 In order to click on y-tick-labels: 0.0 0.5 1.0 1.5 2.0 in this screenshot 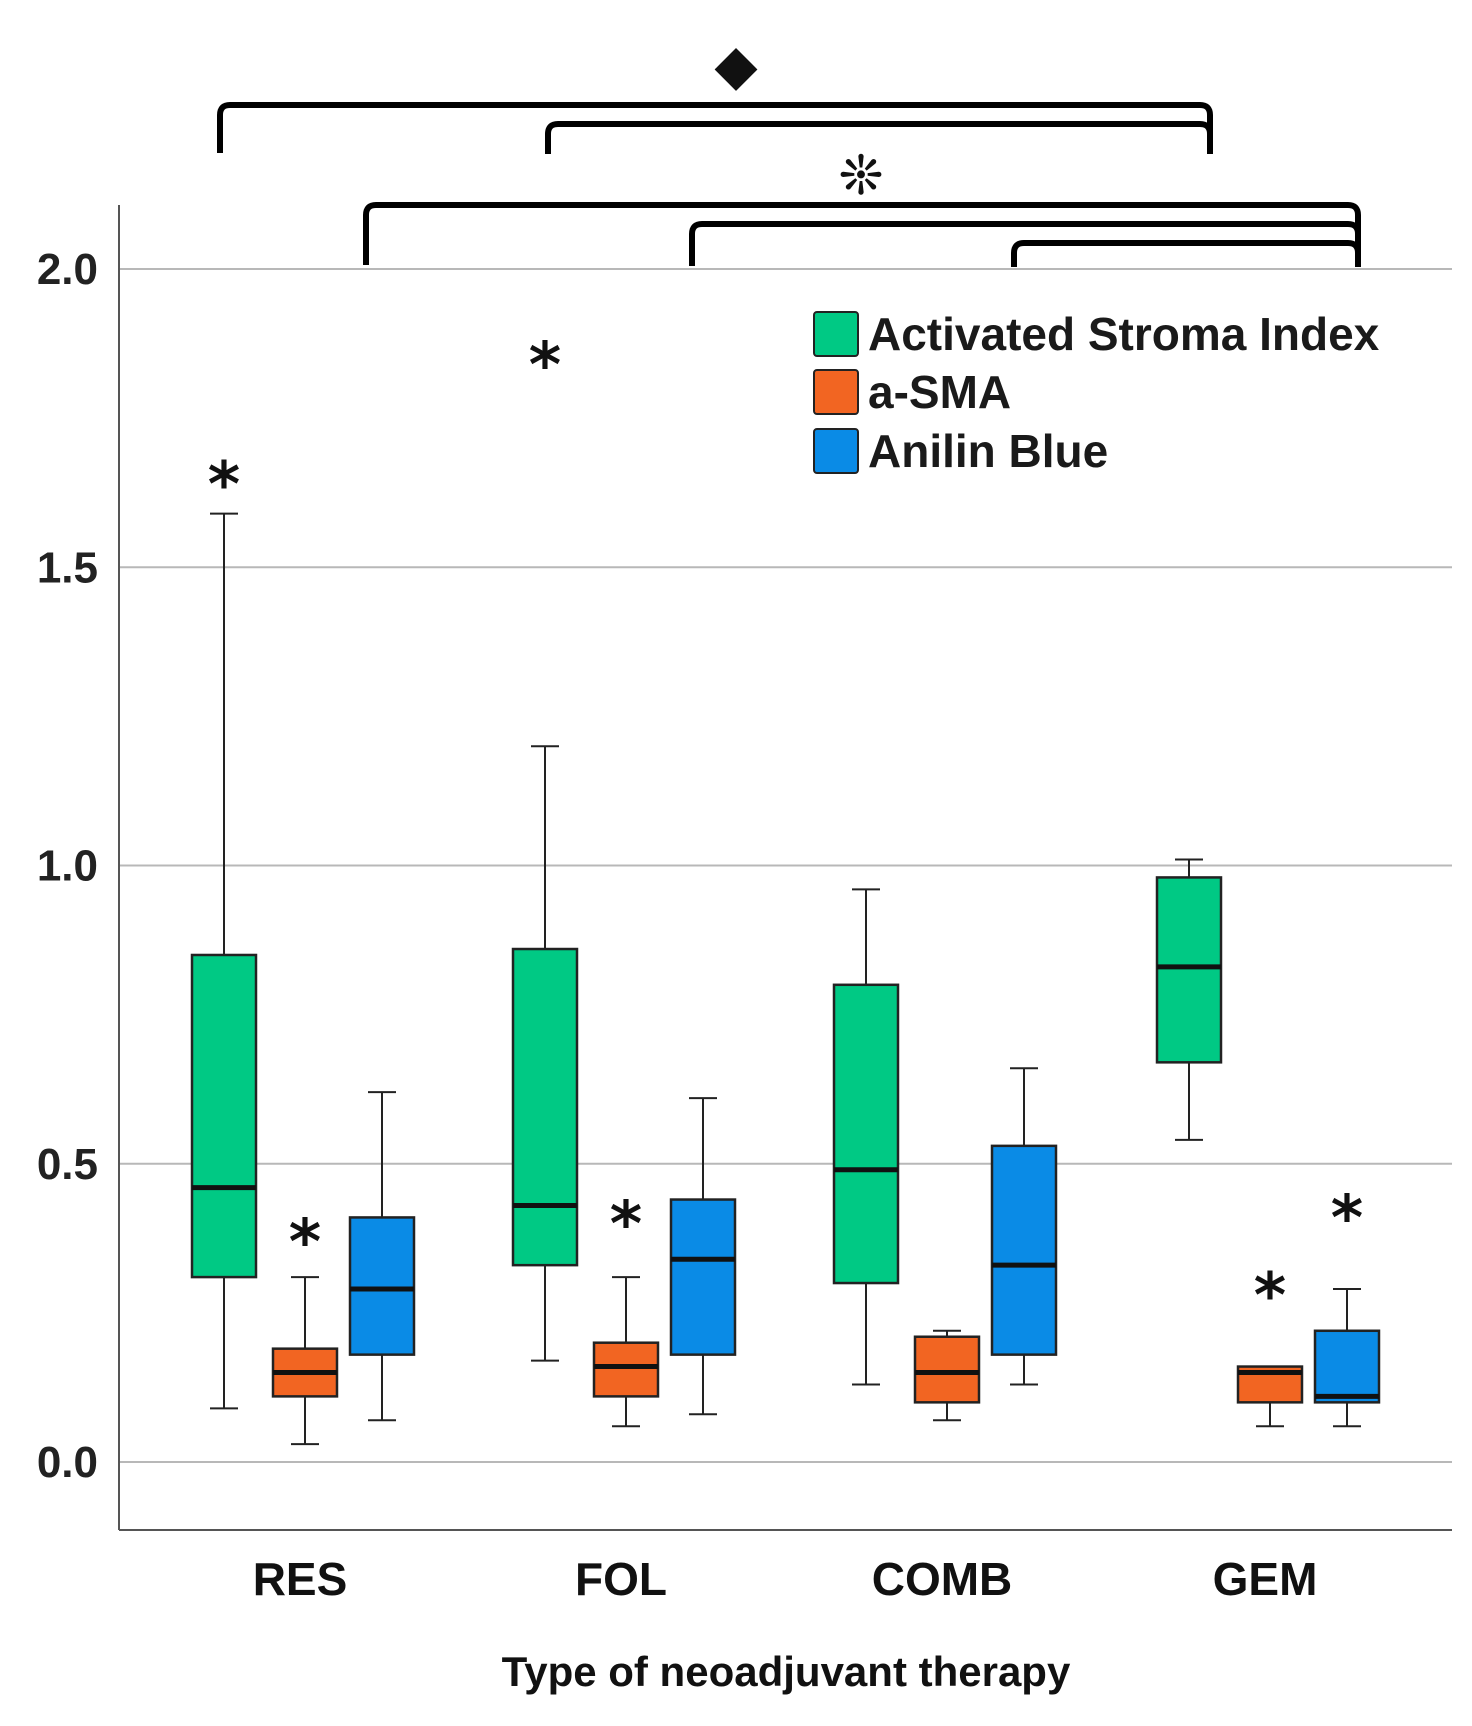, I will do `click(67, 866)`.